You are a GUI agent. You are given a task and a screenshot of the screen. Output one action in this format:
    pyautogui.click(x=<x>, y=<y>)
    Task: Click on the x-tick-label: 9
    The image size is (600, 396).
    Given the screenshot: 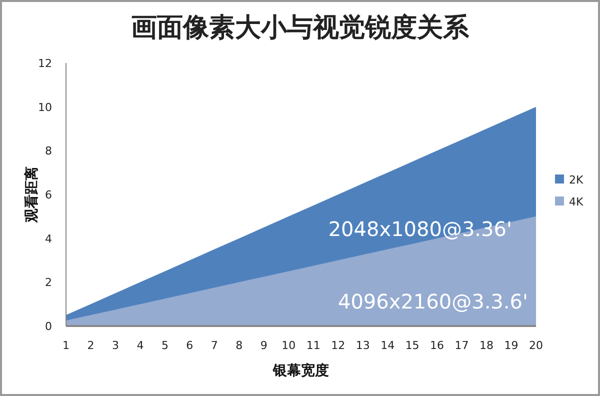 What is the action you would take?
    pyautogui.click(x=264, y=345)
    